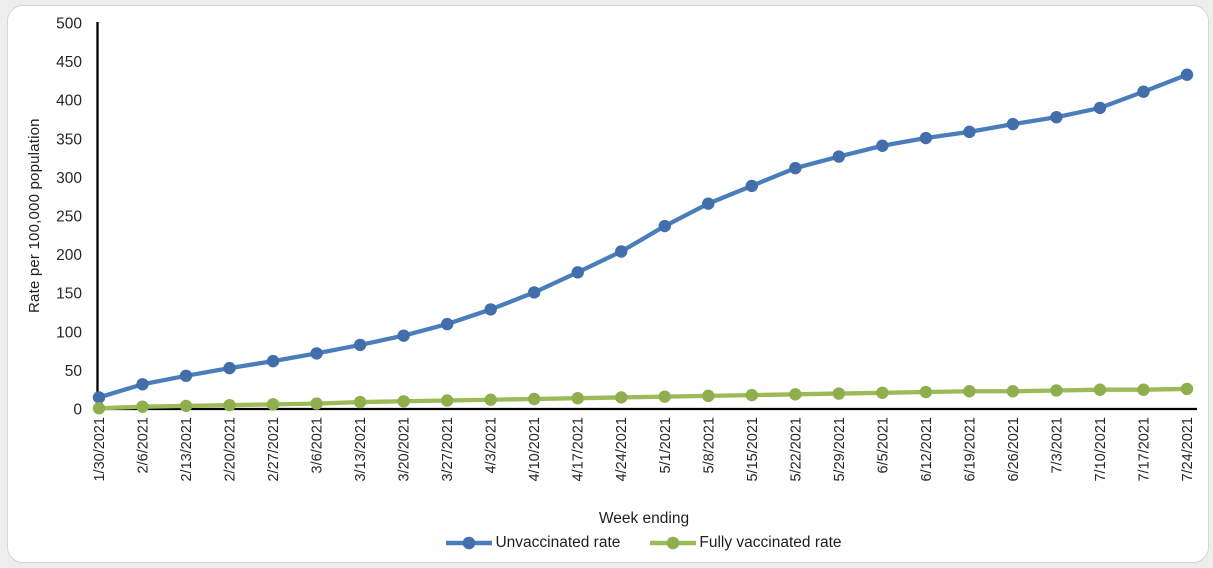 This screenshot has height=568, width=1213. Describe the element at coordinates (144, 445) in the screenshot. I see `x-tick-label: 2/6/2021` at that location.